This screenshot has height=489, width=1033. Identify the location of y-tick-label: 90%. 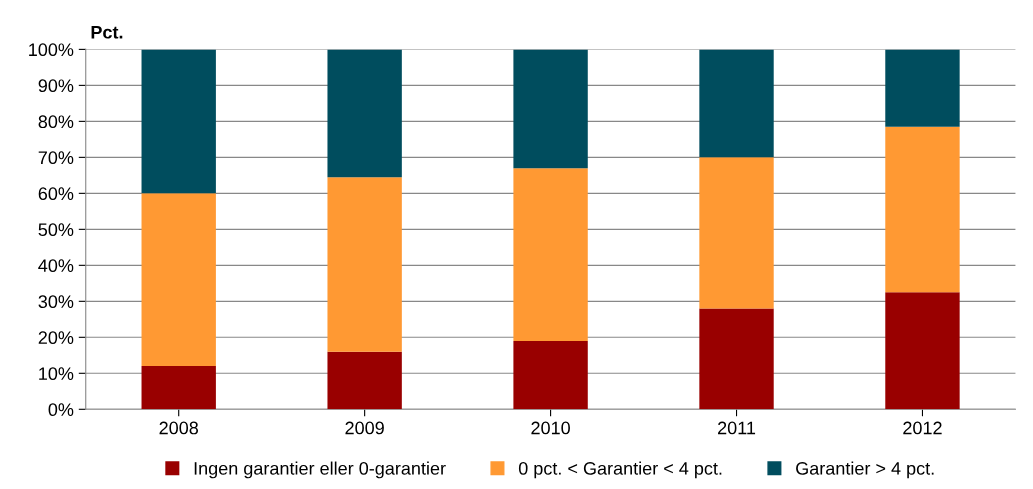
(56, 86).